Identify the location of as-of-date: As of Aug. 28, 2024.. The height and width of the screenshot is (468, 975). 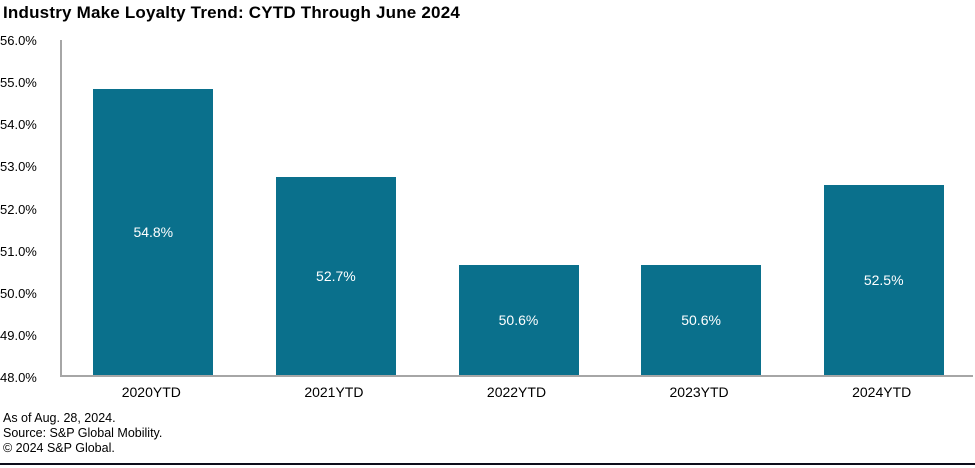
(59, 418).